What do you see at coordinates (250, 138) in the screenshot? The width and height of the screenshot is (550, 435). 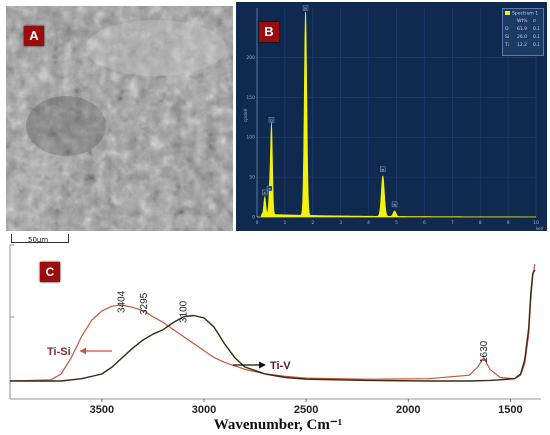 I see `eds-y-tick-label: 100` at bounding box center [250, 138].